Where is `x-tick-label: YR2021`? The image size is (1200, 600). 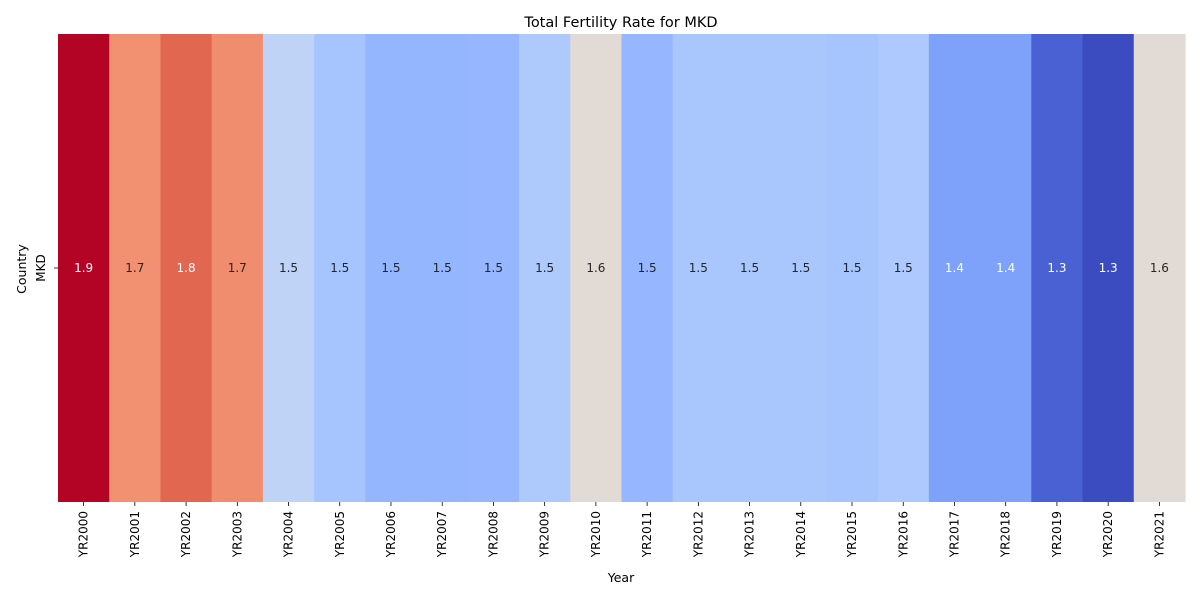
x-tick-label: YR2021 is located at coordinates (1159, 534).